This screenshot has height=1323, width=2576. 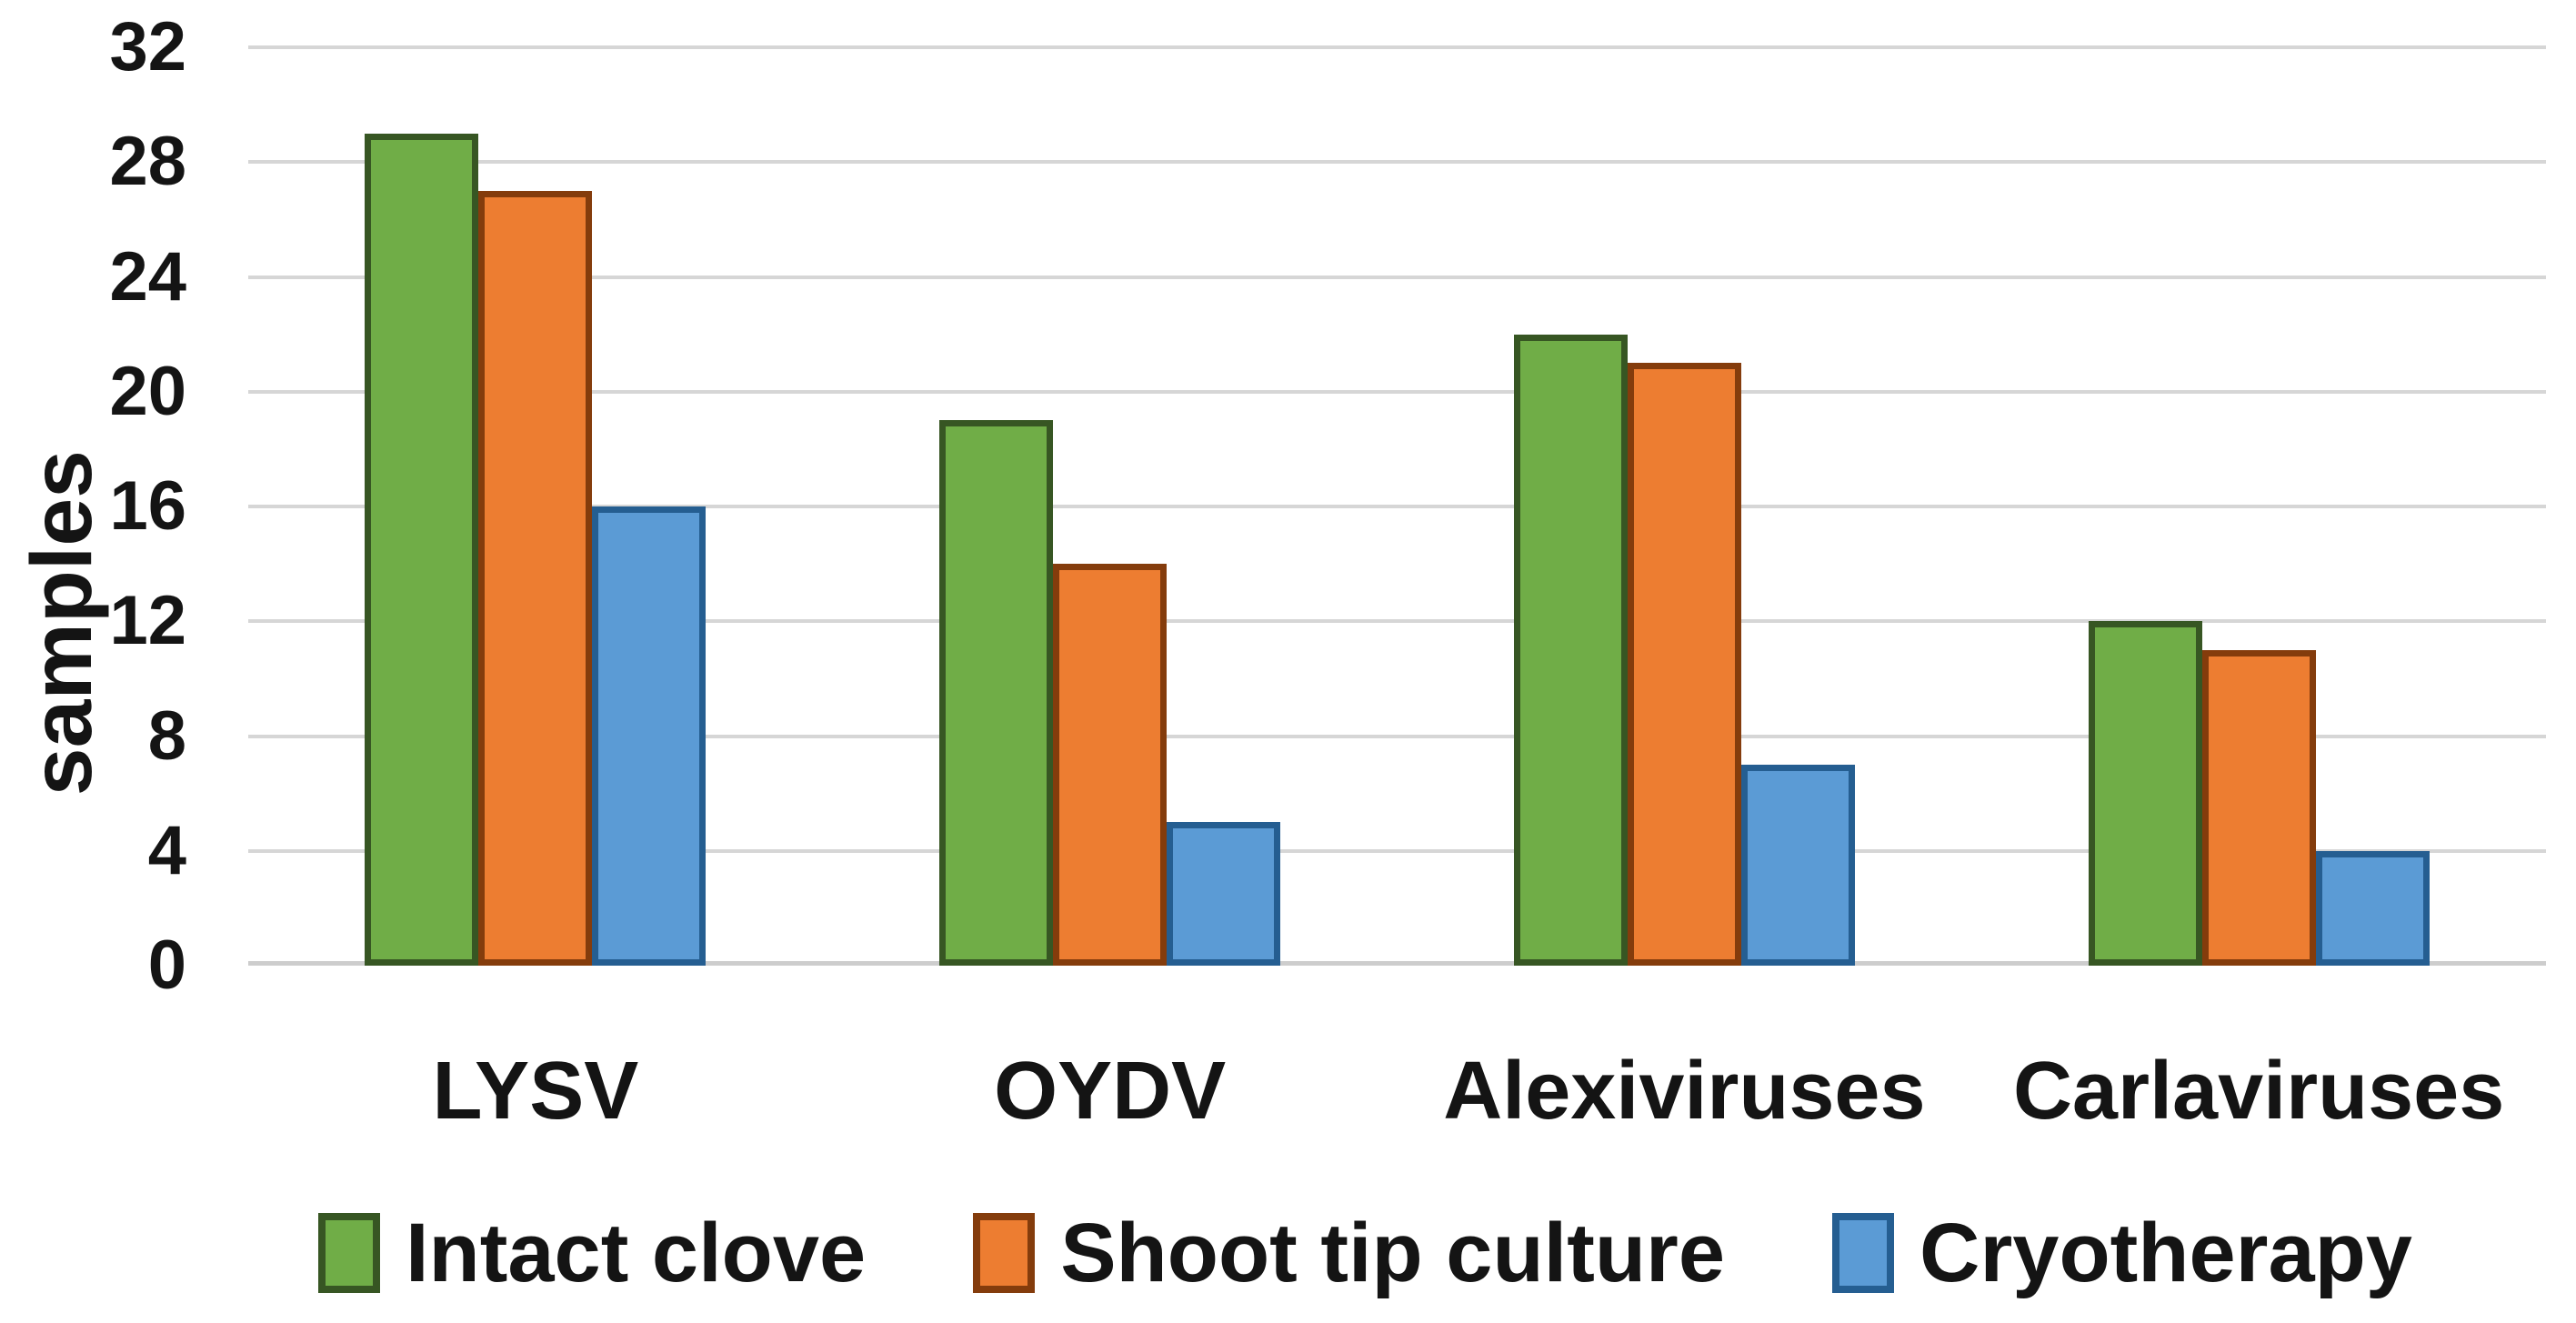 I want to click on y-tick-label-12: 12, so click(x=148, y=621).